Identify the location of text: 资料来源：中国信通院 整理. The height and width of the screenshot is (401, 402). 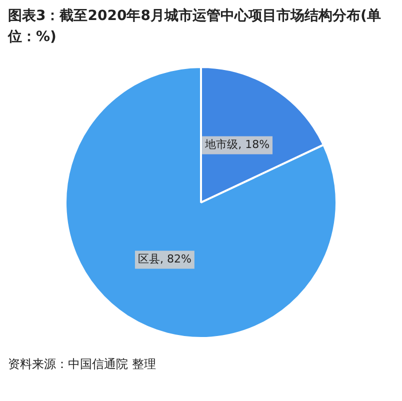
(82, 364).